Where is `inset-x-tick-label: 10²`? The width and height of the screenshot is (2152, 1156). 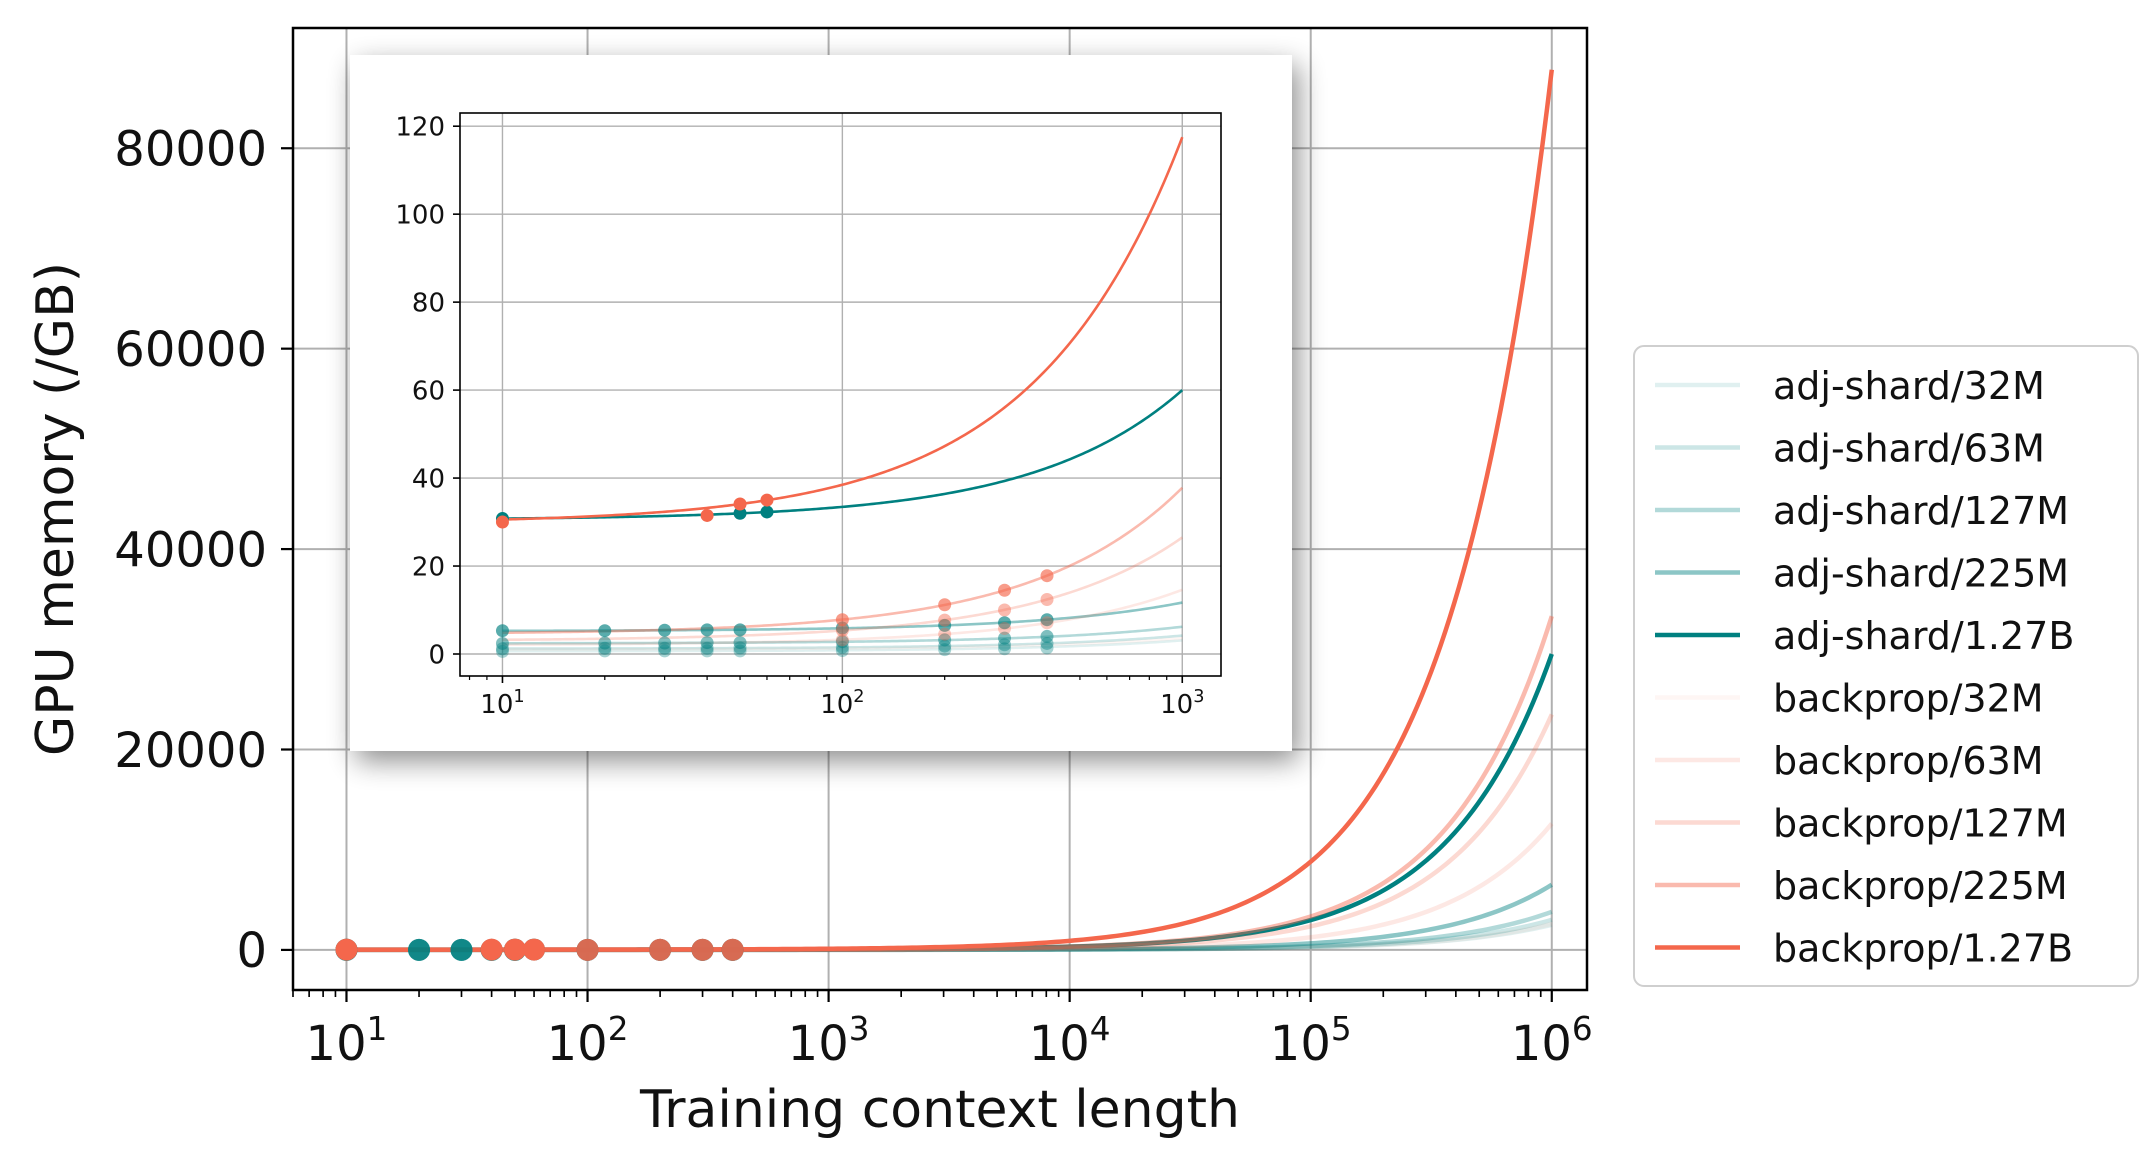 inset-x-tick-label: 10² is located at coordinates (842, 703).